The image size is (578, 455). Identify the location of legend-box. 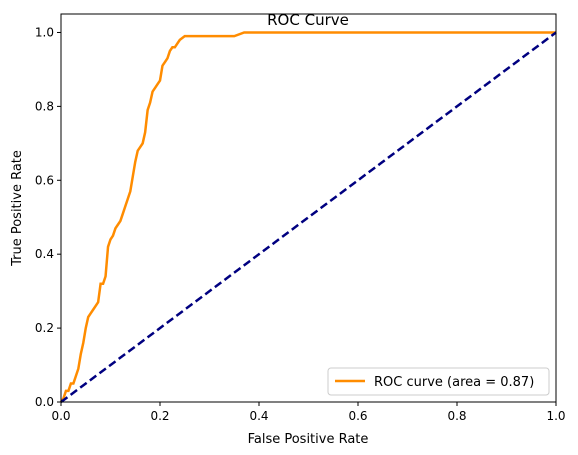
(438, 381).